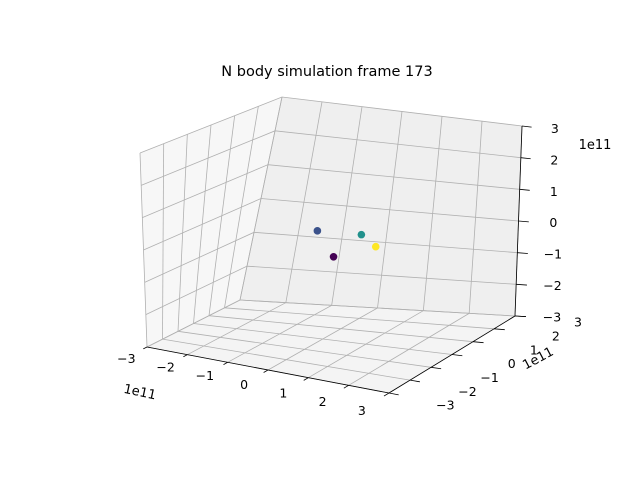  What do you see at coordinates (552, 285) in the screenshot?
I see `z-tick-label: −2` at bounding box center [552, 285].